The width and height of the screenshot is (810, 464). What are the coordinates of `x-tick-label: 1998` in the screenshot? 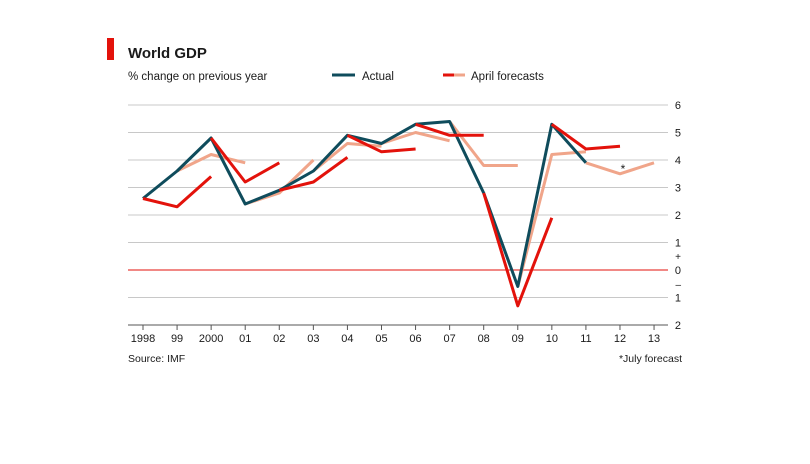 It's located at (143, 339).